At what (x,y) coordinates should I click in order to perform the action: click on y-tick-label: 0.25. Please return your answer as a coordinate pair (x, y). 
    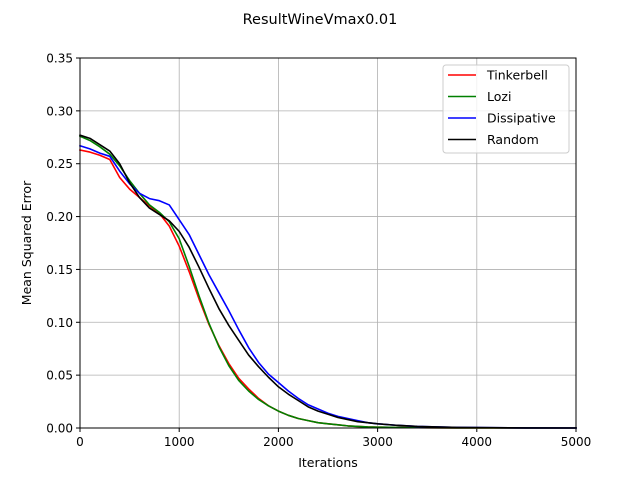
    Looking at the image, I should click on (59, 164).